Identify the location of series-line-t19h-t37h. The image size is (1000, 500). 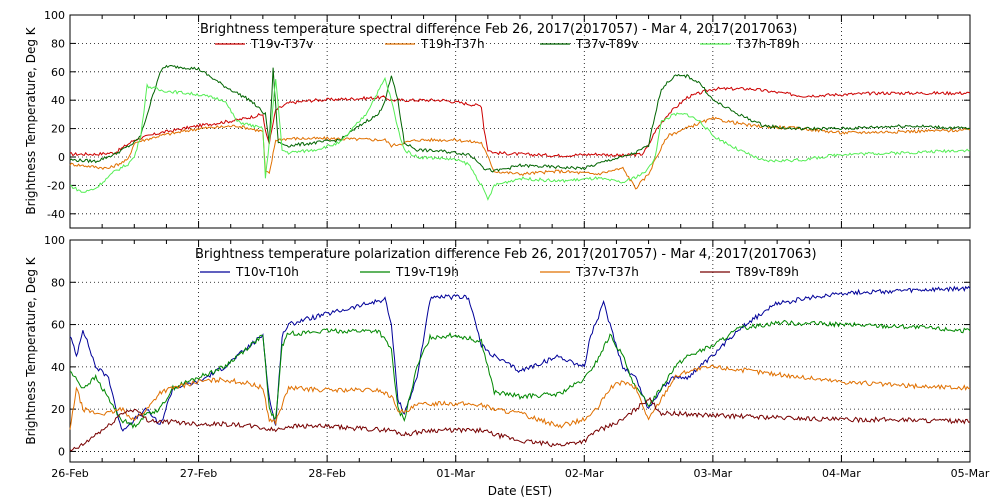
(520, 153).